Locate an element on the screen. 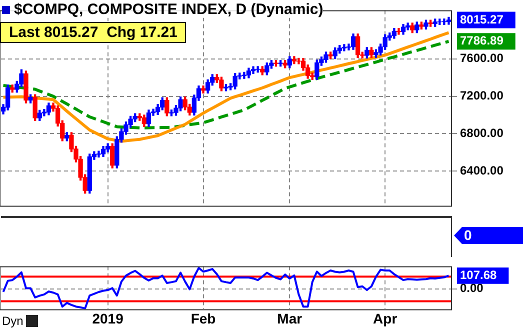 This screenshot has height=332, width=523. y-tick-label: 7600.00 is located at coordinates (482, 58).